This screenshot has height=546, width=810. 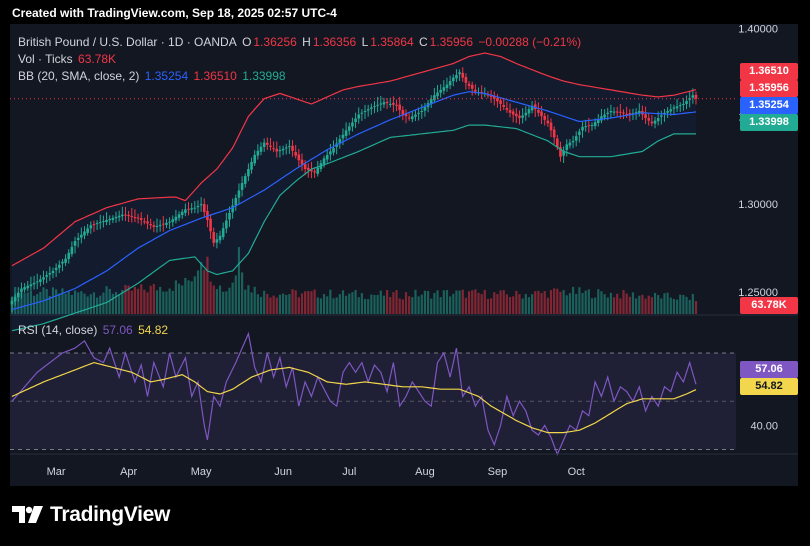 I want to click on legend-change: −0.00288 (−0.21%), so click(x=530, y=42).